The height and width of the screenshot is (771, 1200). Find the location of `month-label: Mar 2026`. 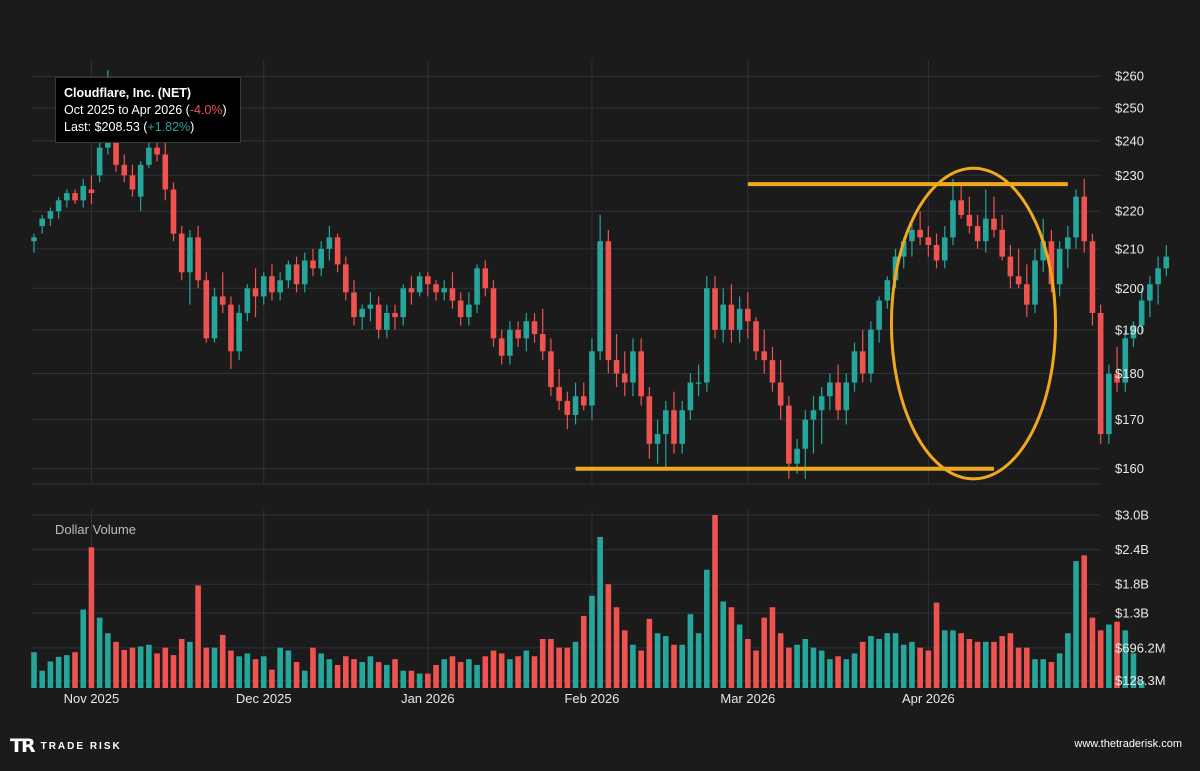

month-label: Mar 2026 is located at coordinates (747, 698).